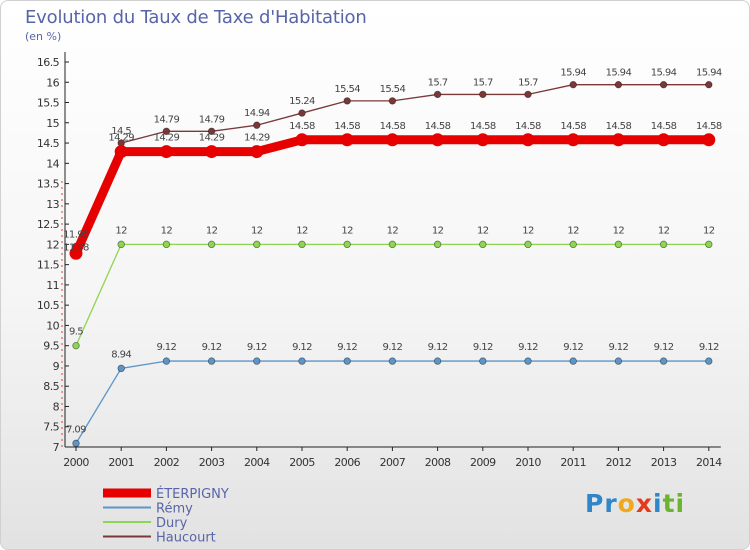 This screenshot has height=550, width=750. What do you see at coordinates (257, 462) in the screenshot?
I see `x-tick-label: 2004` at bounding box center [257, 462].